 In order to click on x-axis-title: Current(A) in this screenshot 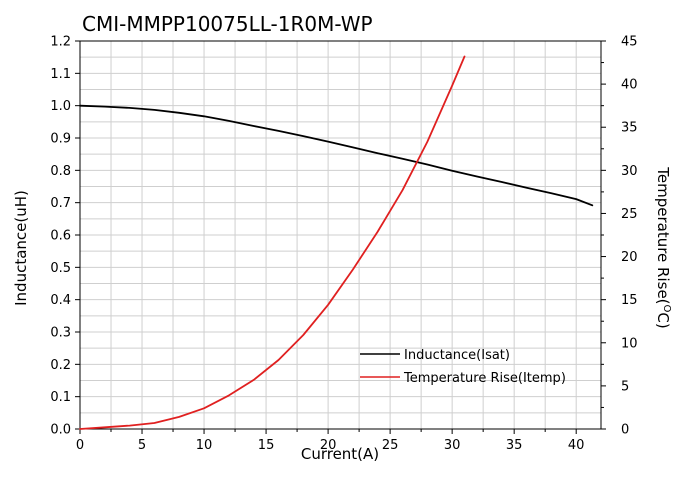, I will do `click(340, 454)`.